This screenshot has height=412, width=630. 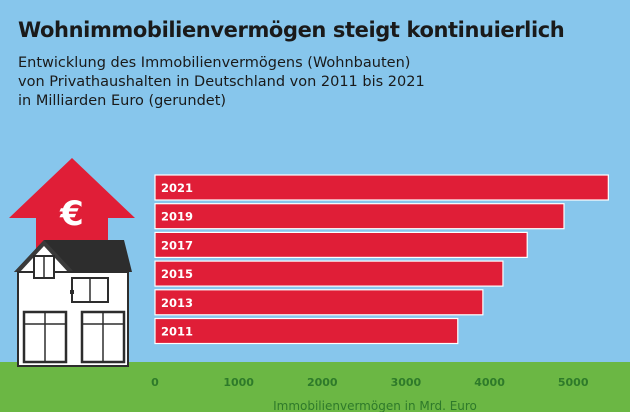 I want to click on bar-label: 2019, so click(x=177, y=217).